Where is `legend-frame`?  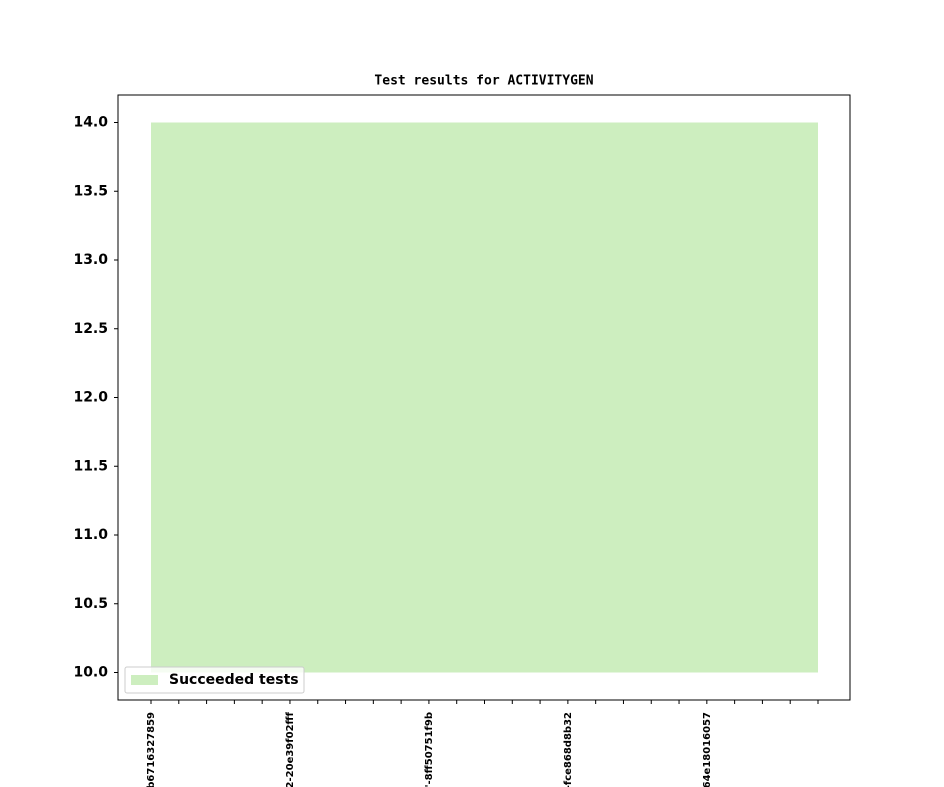
legend-frame is located at coordinates (214, 680).